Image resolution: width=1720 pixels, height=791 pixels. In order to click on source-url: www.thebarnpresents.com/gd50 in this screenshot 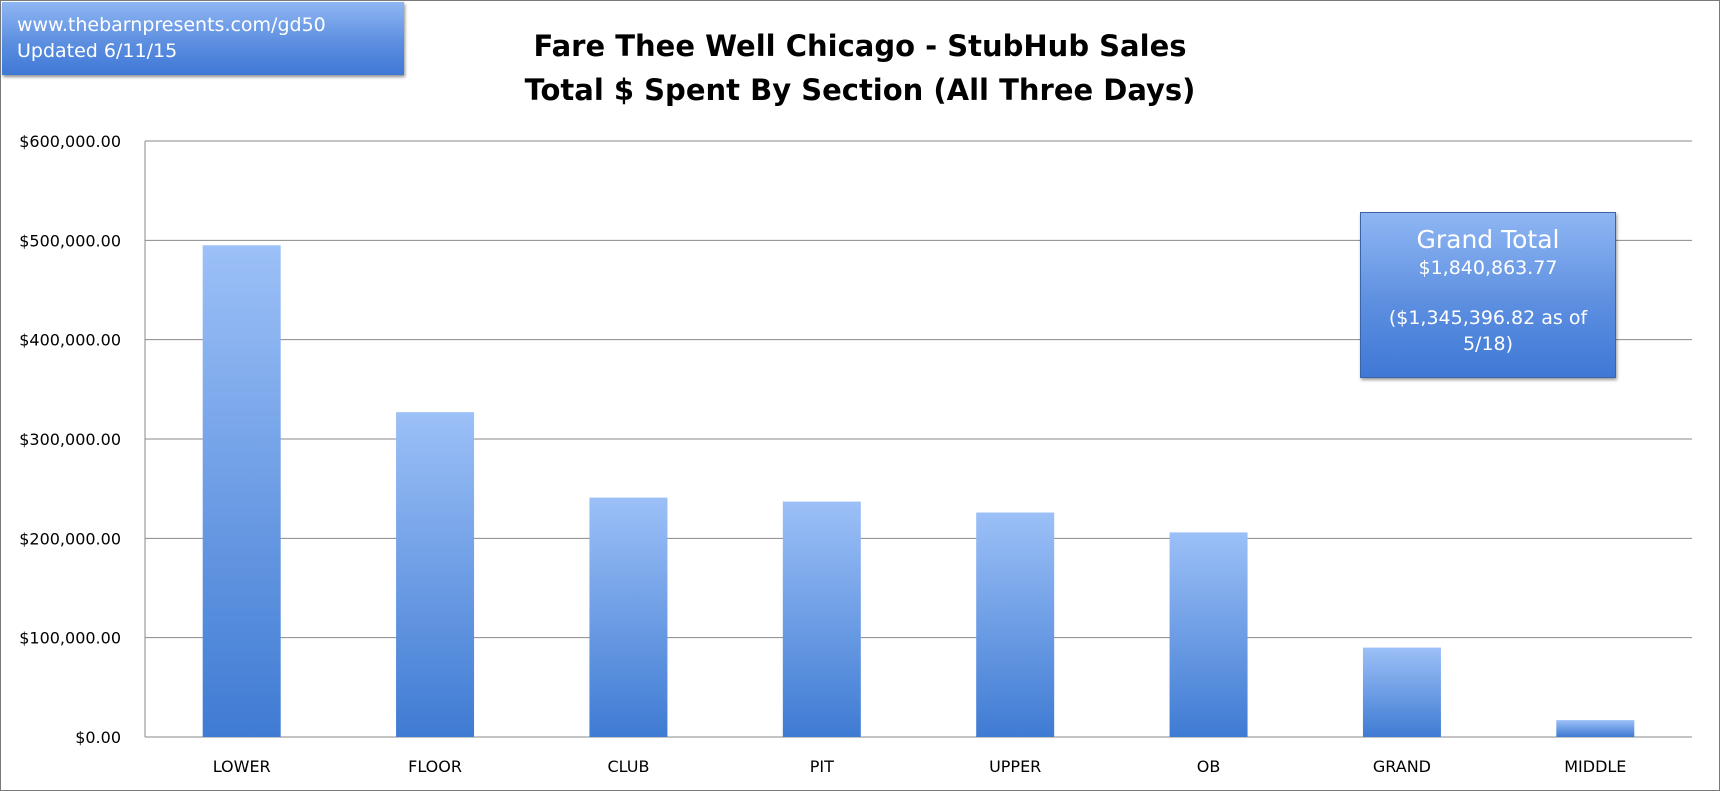, I will do `click(171, 25)`.